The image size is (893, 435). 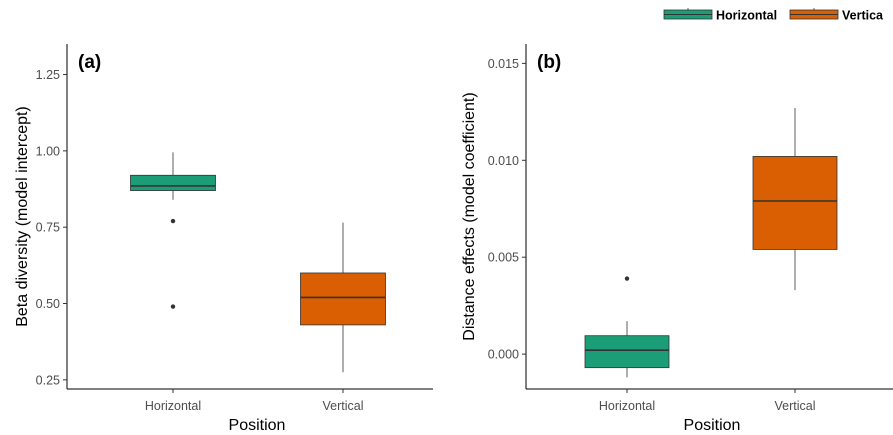 I want to click on y-tick-label: 1.00, so click(x=48, y=151).